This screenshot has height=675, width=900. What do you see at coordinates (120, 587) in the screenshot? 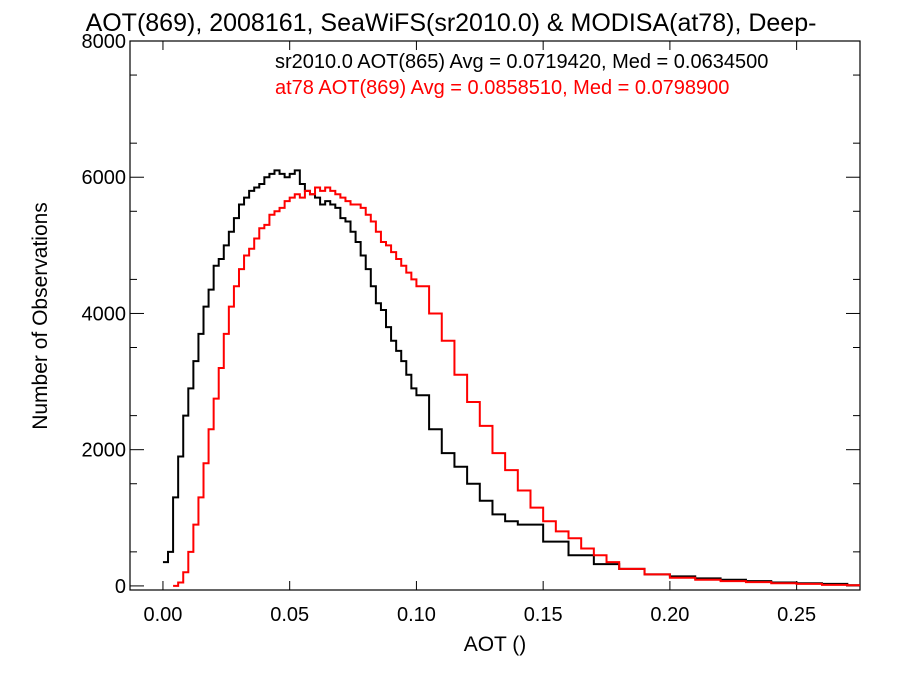
I see `y-tick-label: 0` at bounding box center [120, 587].